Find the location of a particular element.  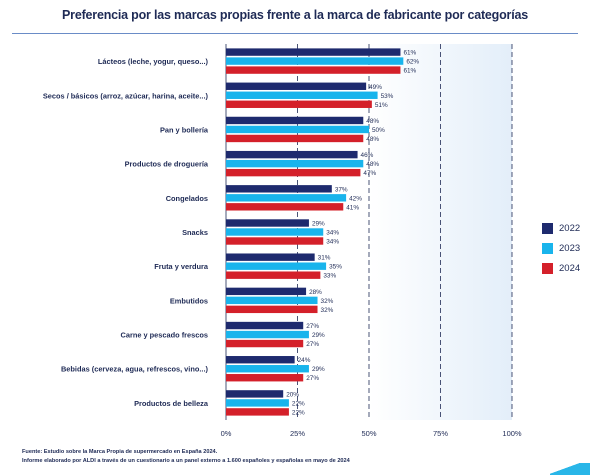

legend-item: 2022 is located at coordinates (561, 228).